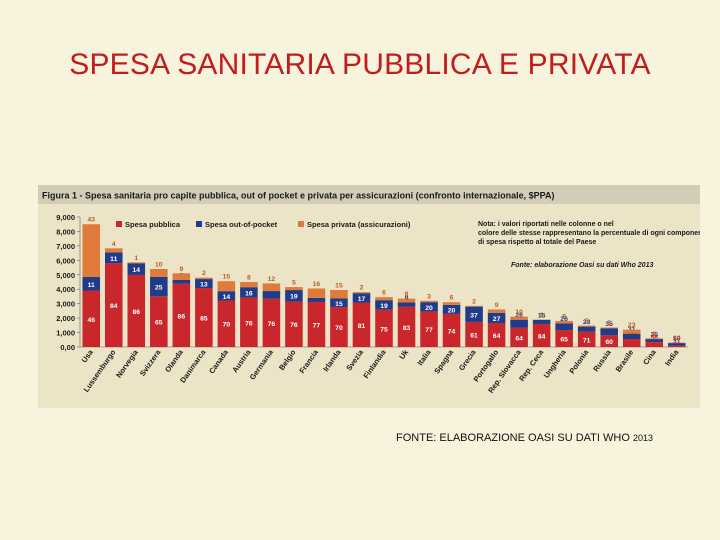  Describe the element at coordinates (204, 285) in the screenshot. I see `bar-value-label: 13` at that location.